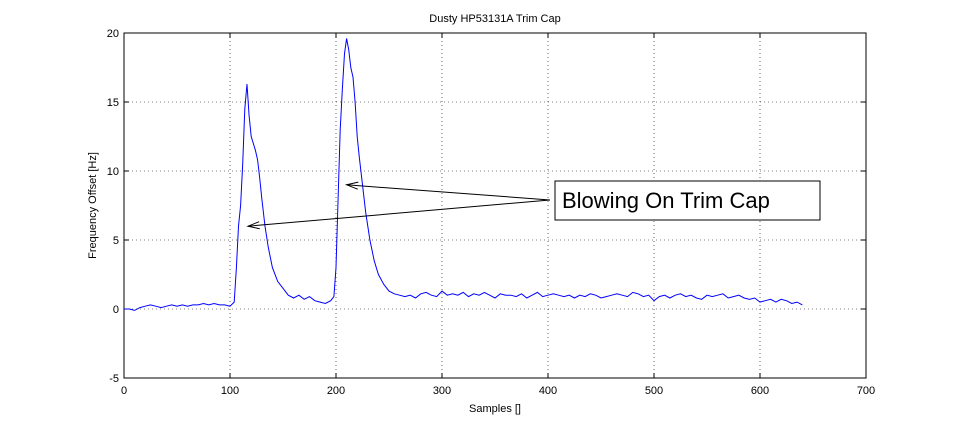 The height and width of the screenshot is (426, 957). What do you see at coordinates (866, 391) in the screenshot?
I see `x-tick-label: 700` at bounding box center [866, 391].